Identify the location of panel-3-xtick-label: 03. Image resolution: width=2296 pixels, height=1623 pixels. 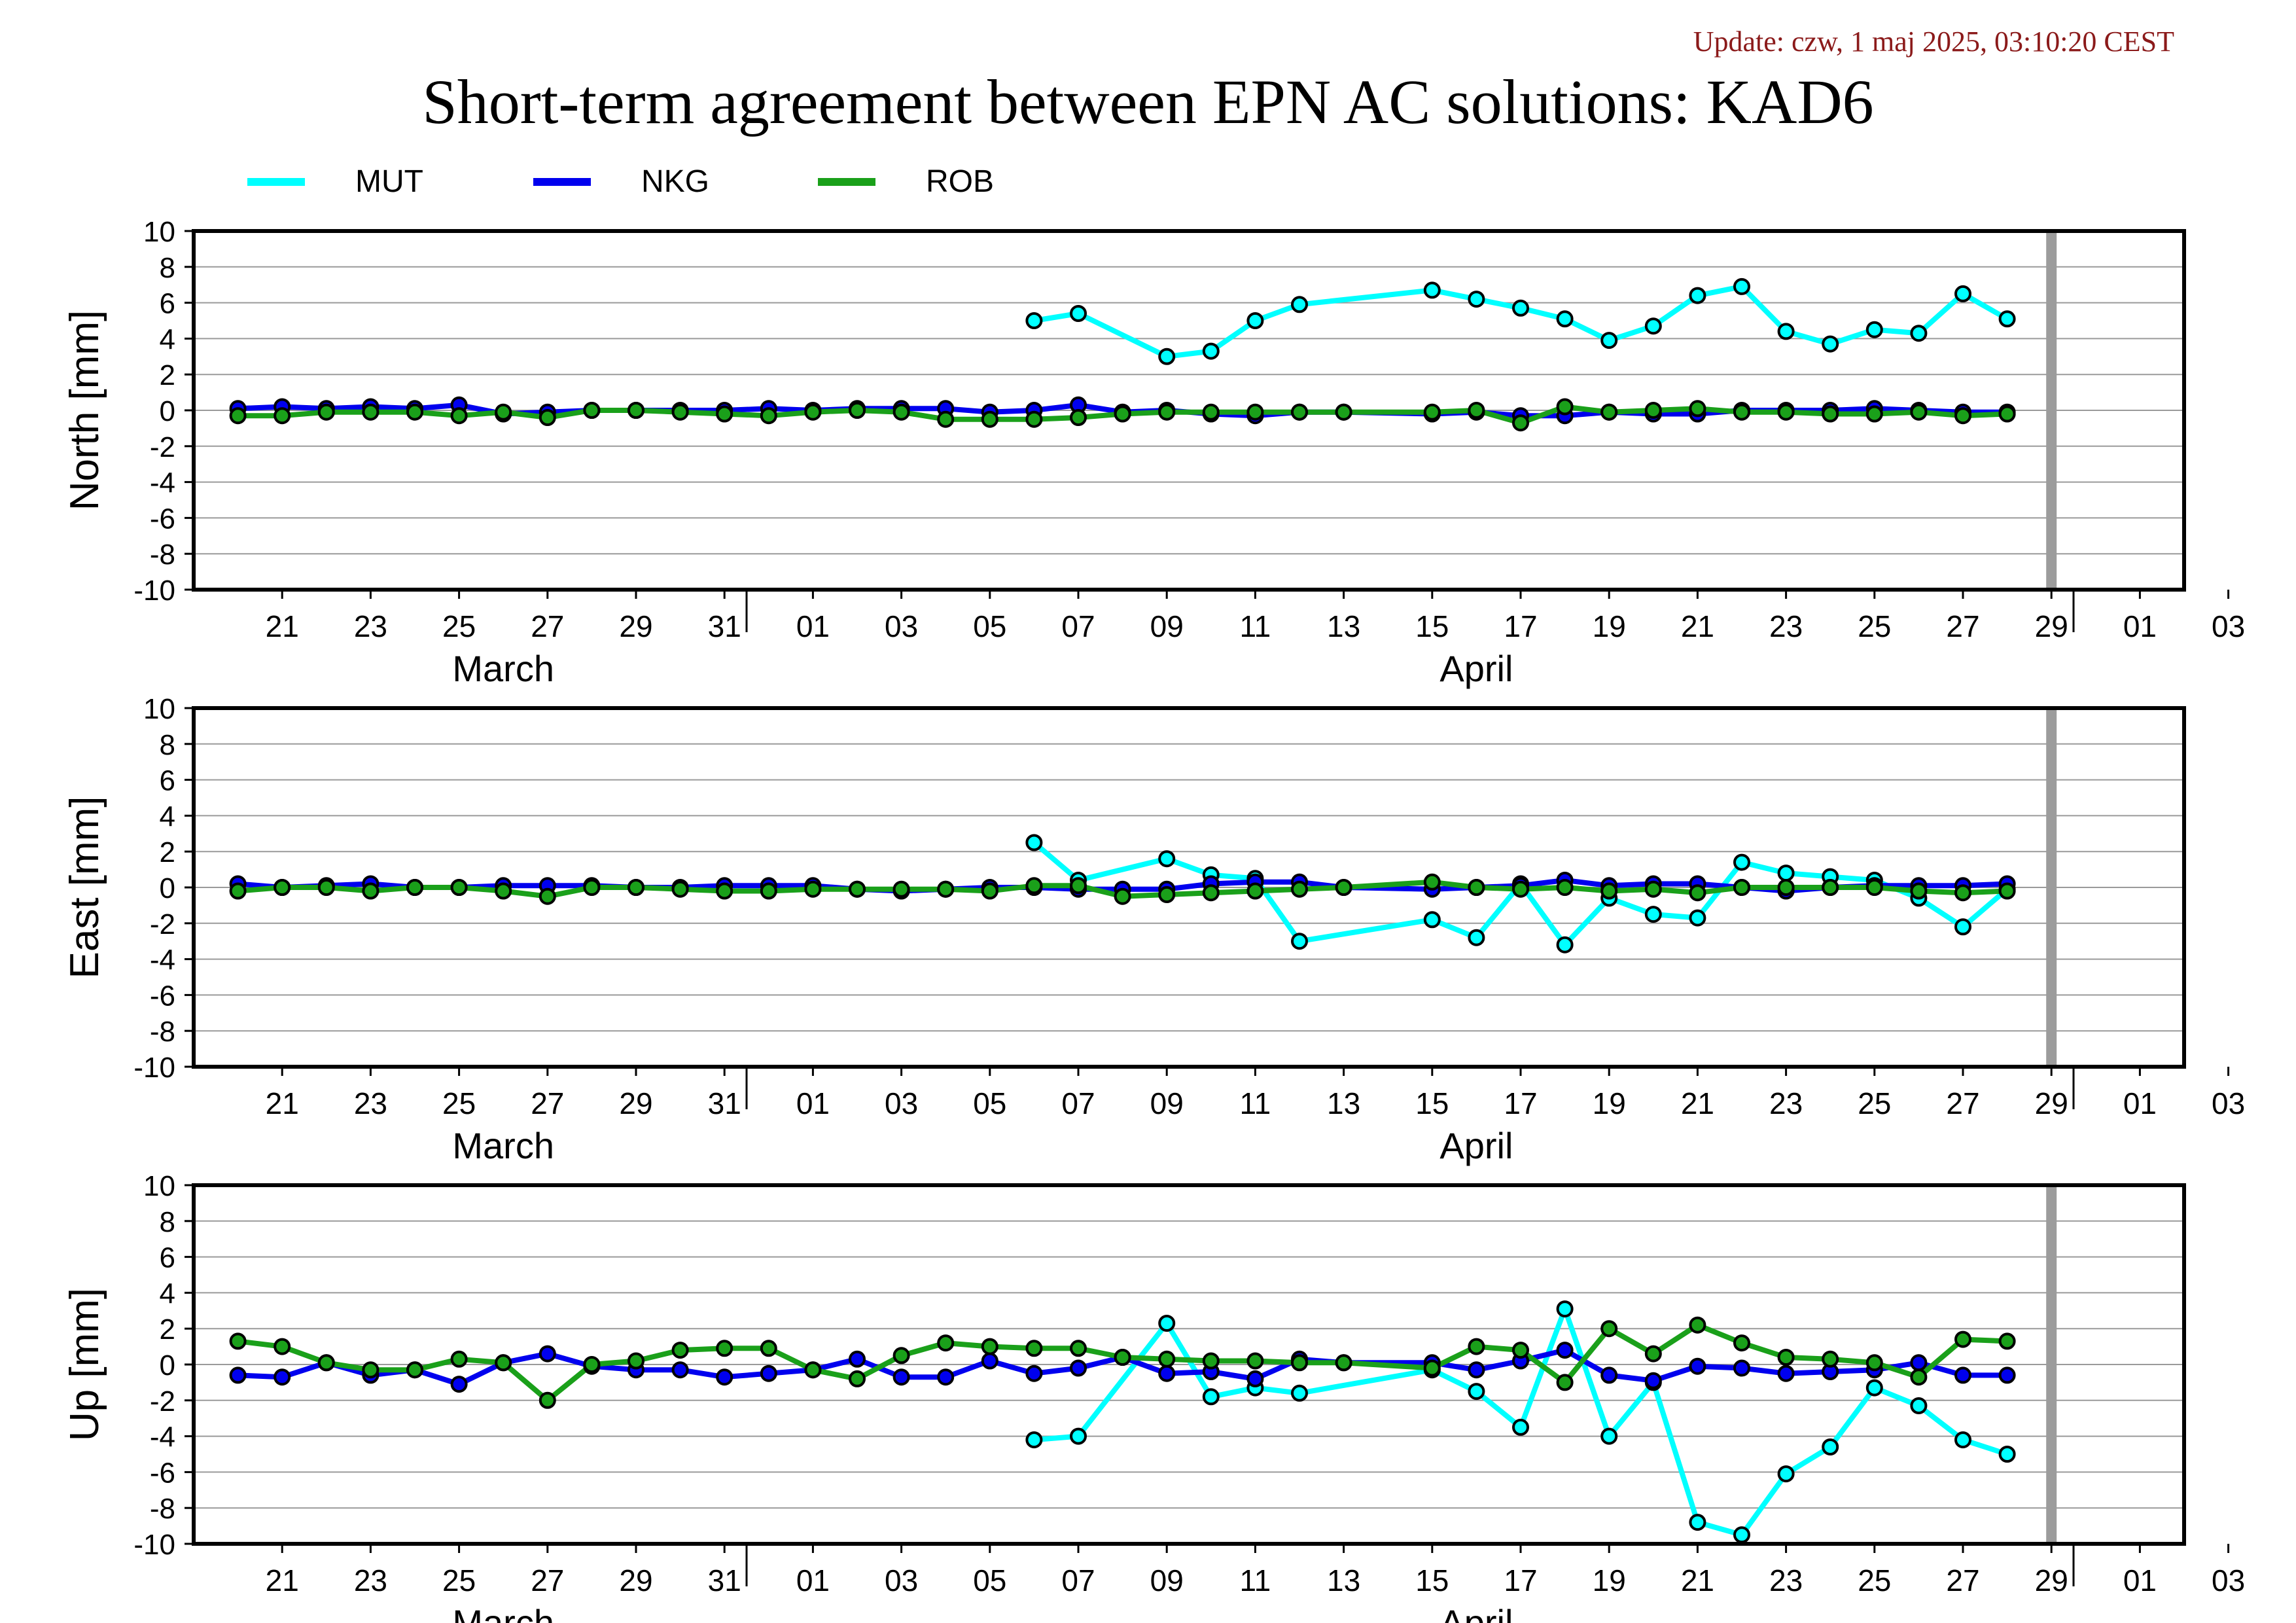
(2228, 1580).